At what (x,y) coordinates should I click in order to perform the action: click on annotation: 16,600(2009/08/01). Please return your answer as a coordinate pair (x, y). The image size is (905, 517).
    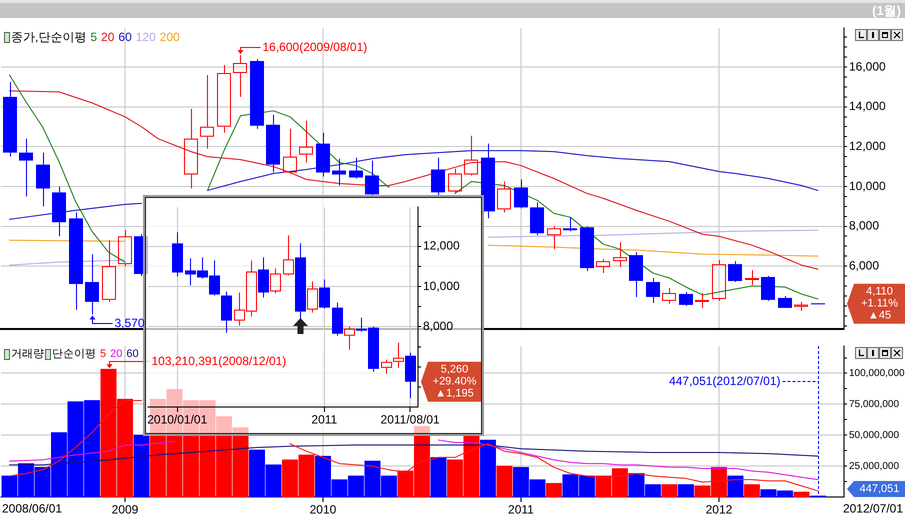
    Looking at the image, I should click on (315, 47).